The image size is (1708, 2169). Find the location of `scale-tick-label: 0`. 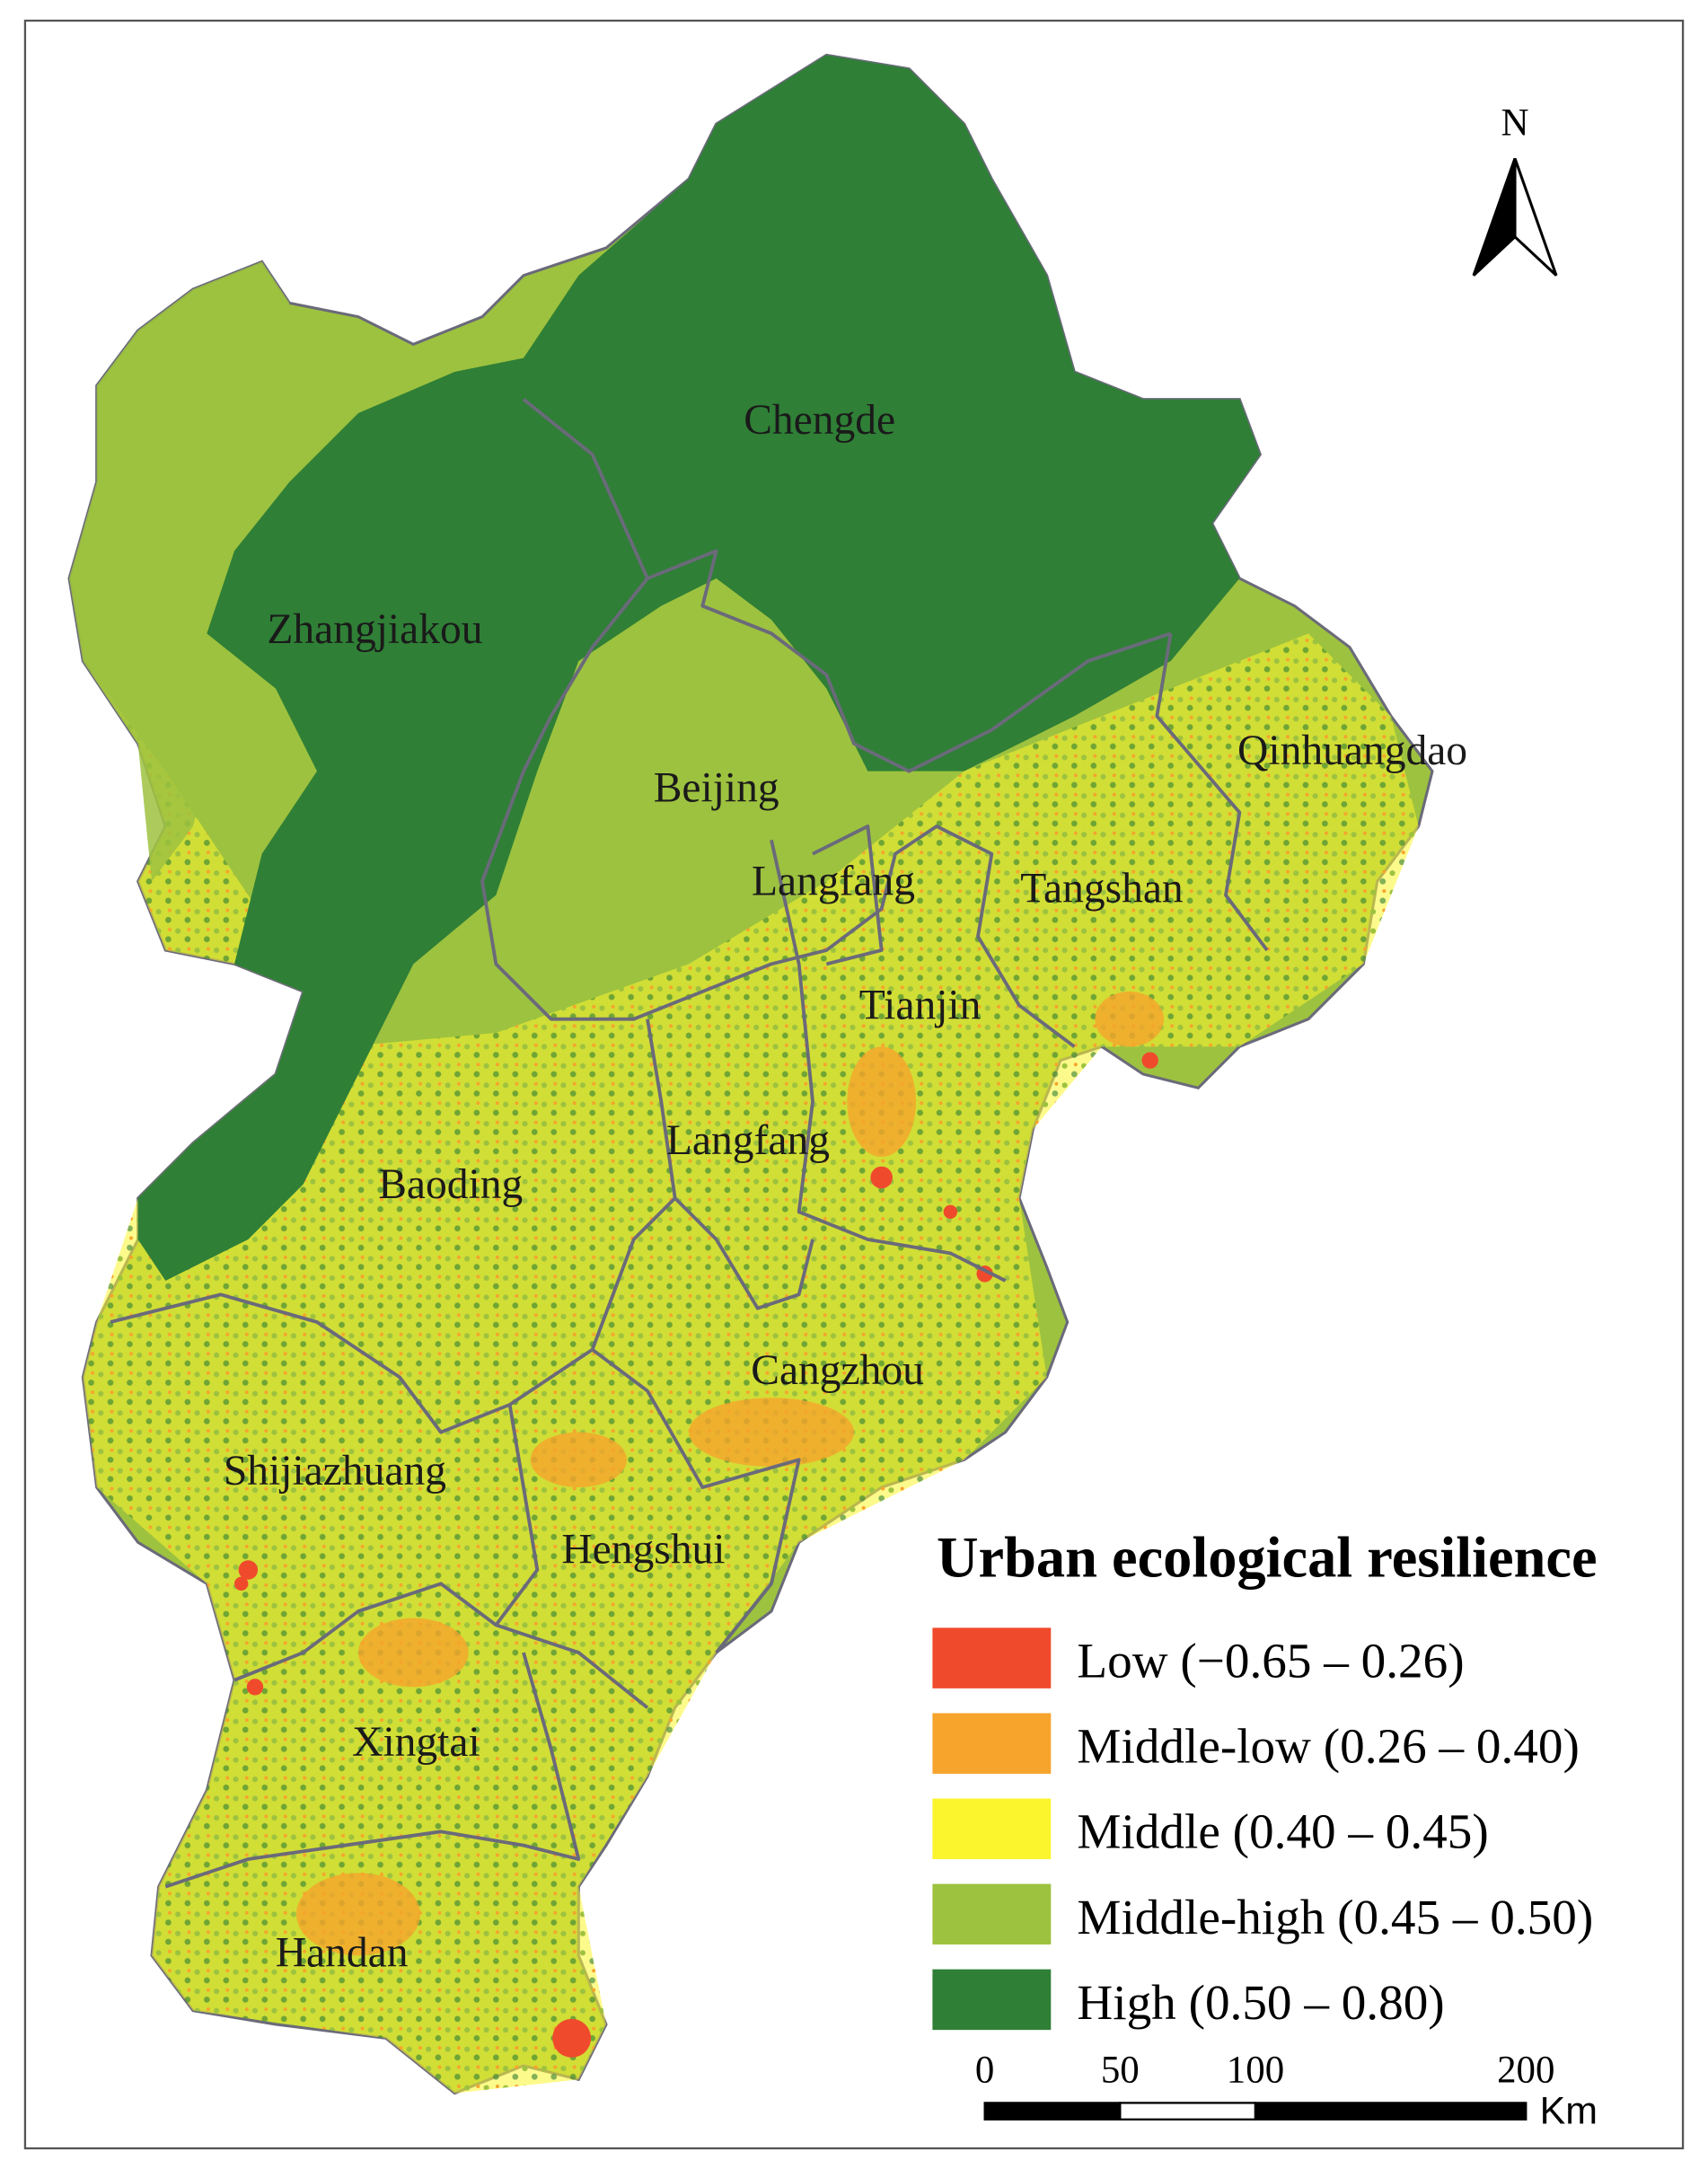

scale-tick-label: 0 is located at coordinates (984, 2070).